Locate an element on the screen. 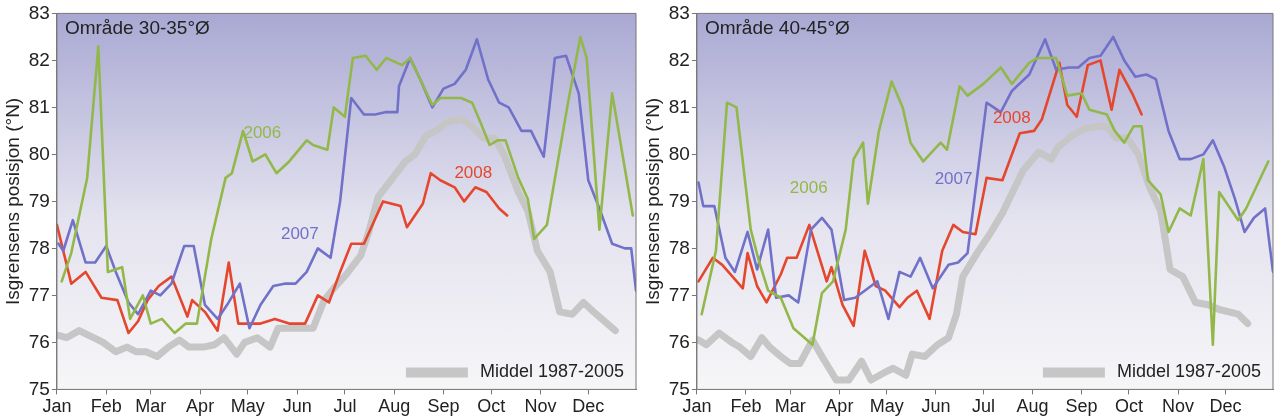 This screenshot has height=420, width=1277. chart-title: Område 30-35°Ø is located at coordinates (137, 28).